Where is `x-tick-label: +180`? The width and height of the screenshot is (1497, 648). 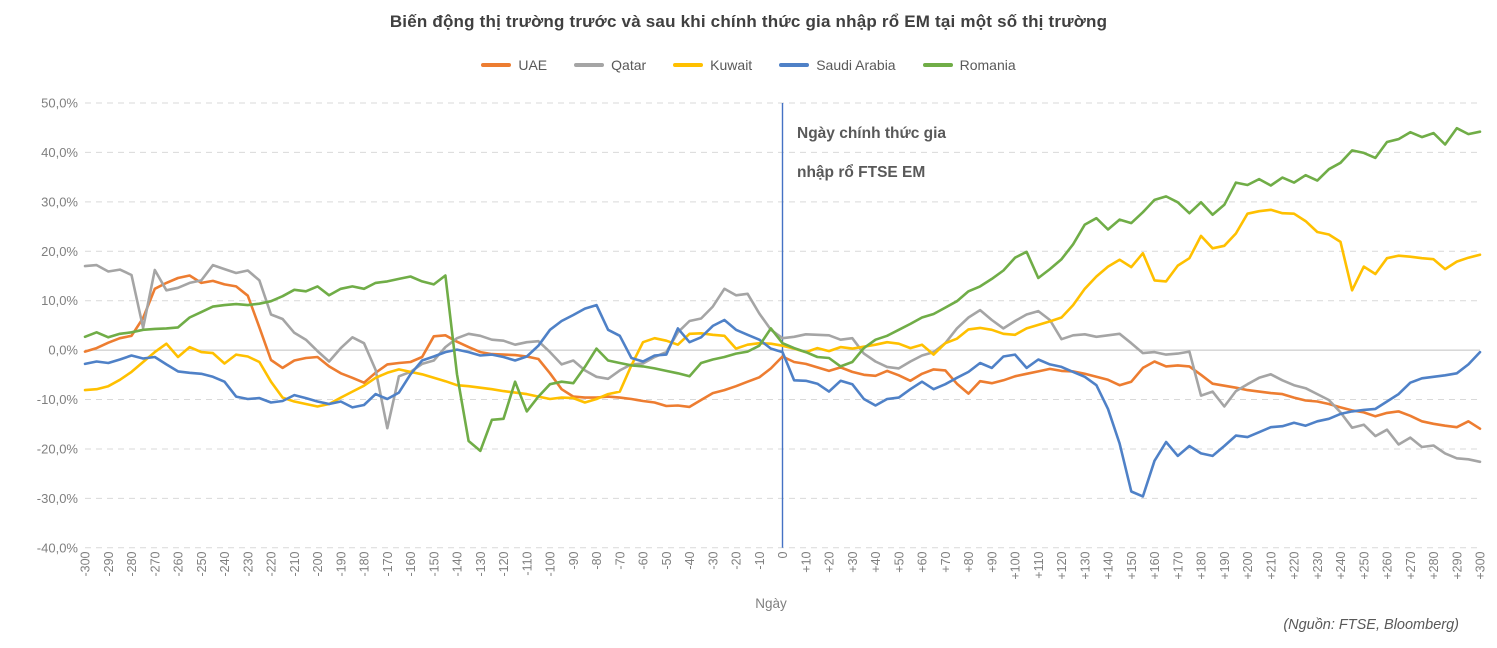
x-tick-label: +180 is located at coordinates (1202, 565).